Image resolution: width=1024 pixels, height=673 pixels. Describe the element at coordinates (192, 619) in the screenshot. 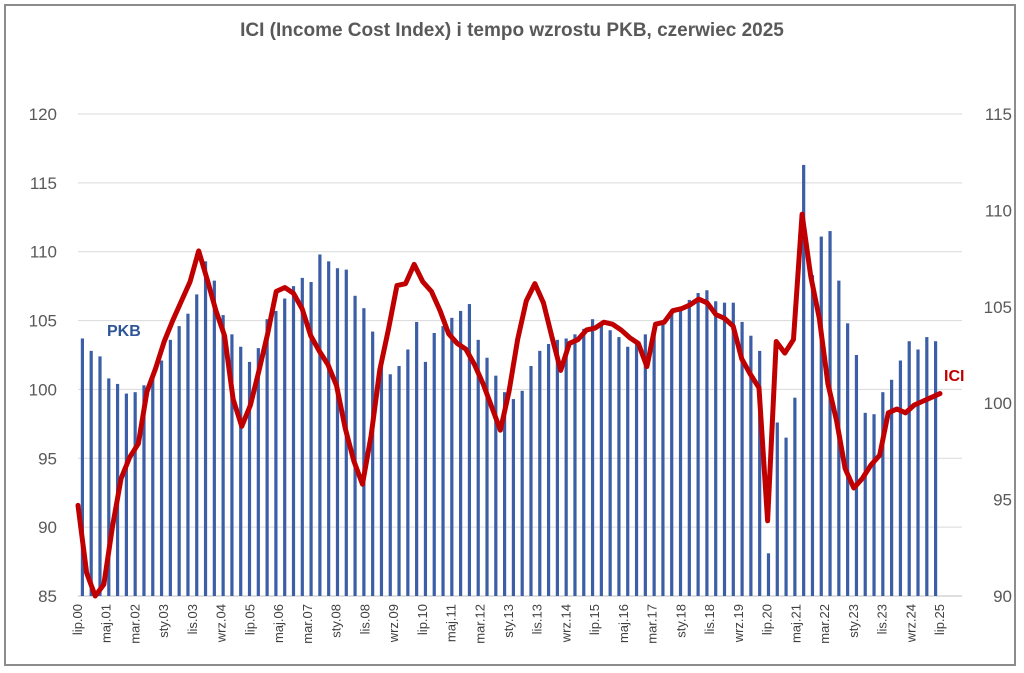

I see `x-tick-label: lis.03` at that location.